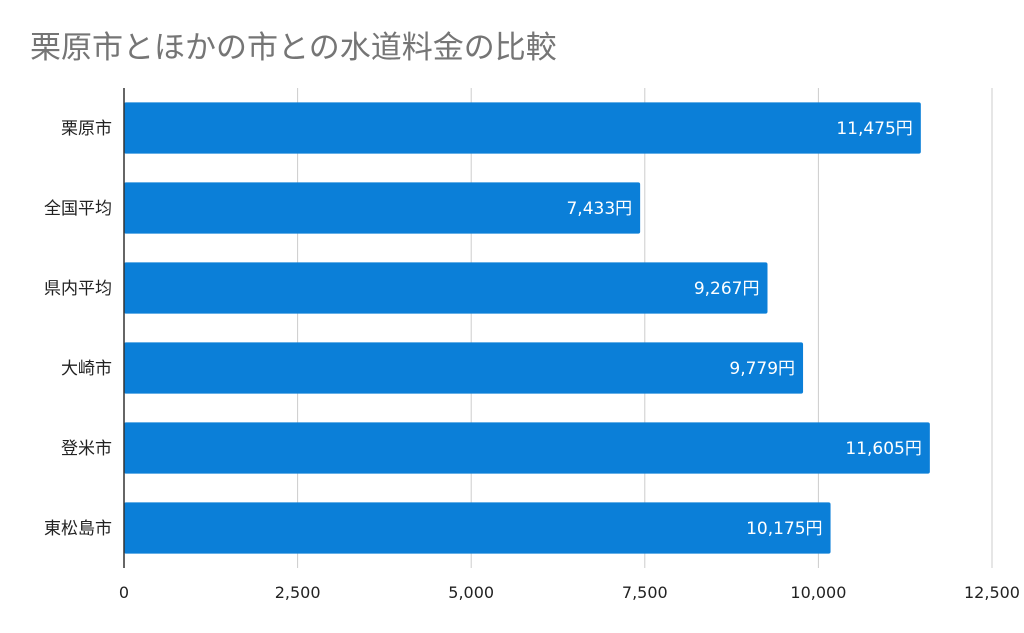 Image resolution: width=1024 pixels, height=633 pixels. I want to click on bar-value-label: 7,433円, so click(599, 209).